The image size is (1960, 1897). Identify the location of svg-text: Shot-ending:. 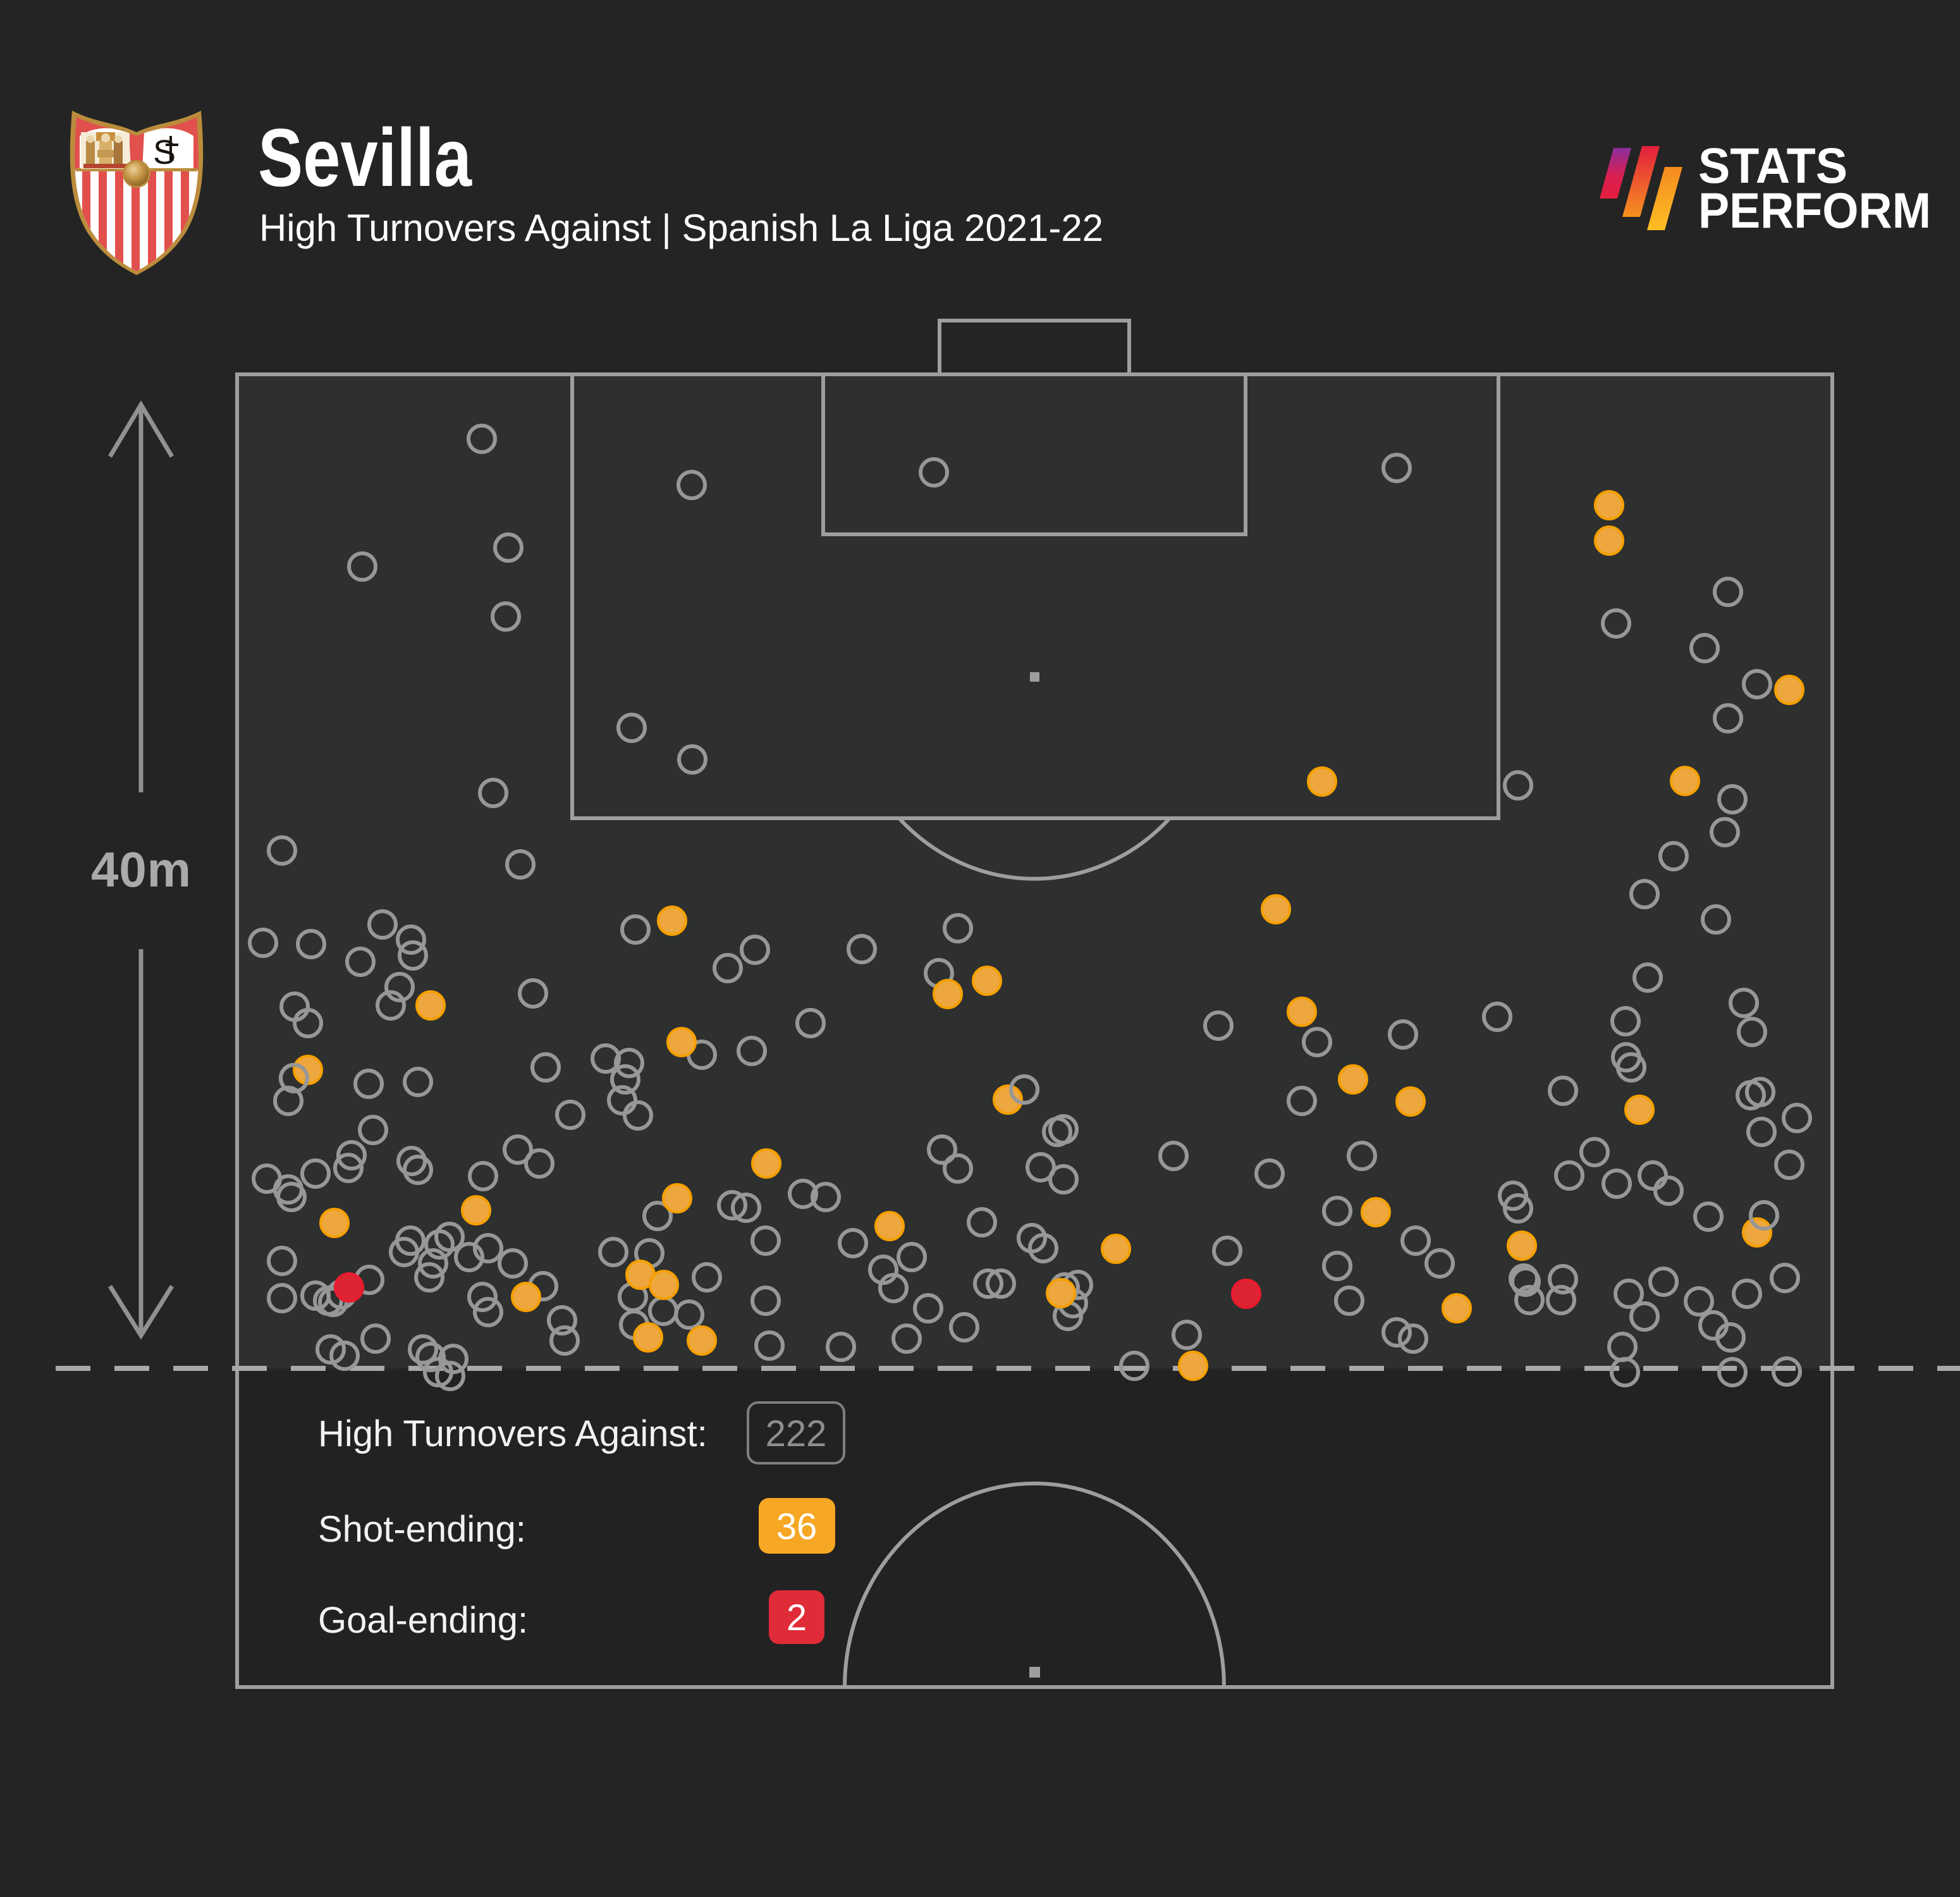
(422, 1529).